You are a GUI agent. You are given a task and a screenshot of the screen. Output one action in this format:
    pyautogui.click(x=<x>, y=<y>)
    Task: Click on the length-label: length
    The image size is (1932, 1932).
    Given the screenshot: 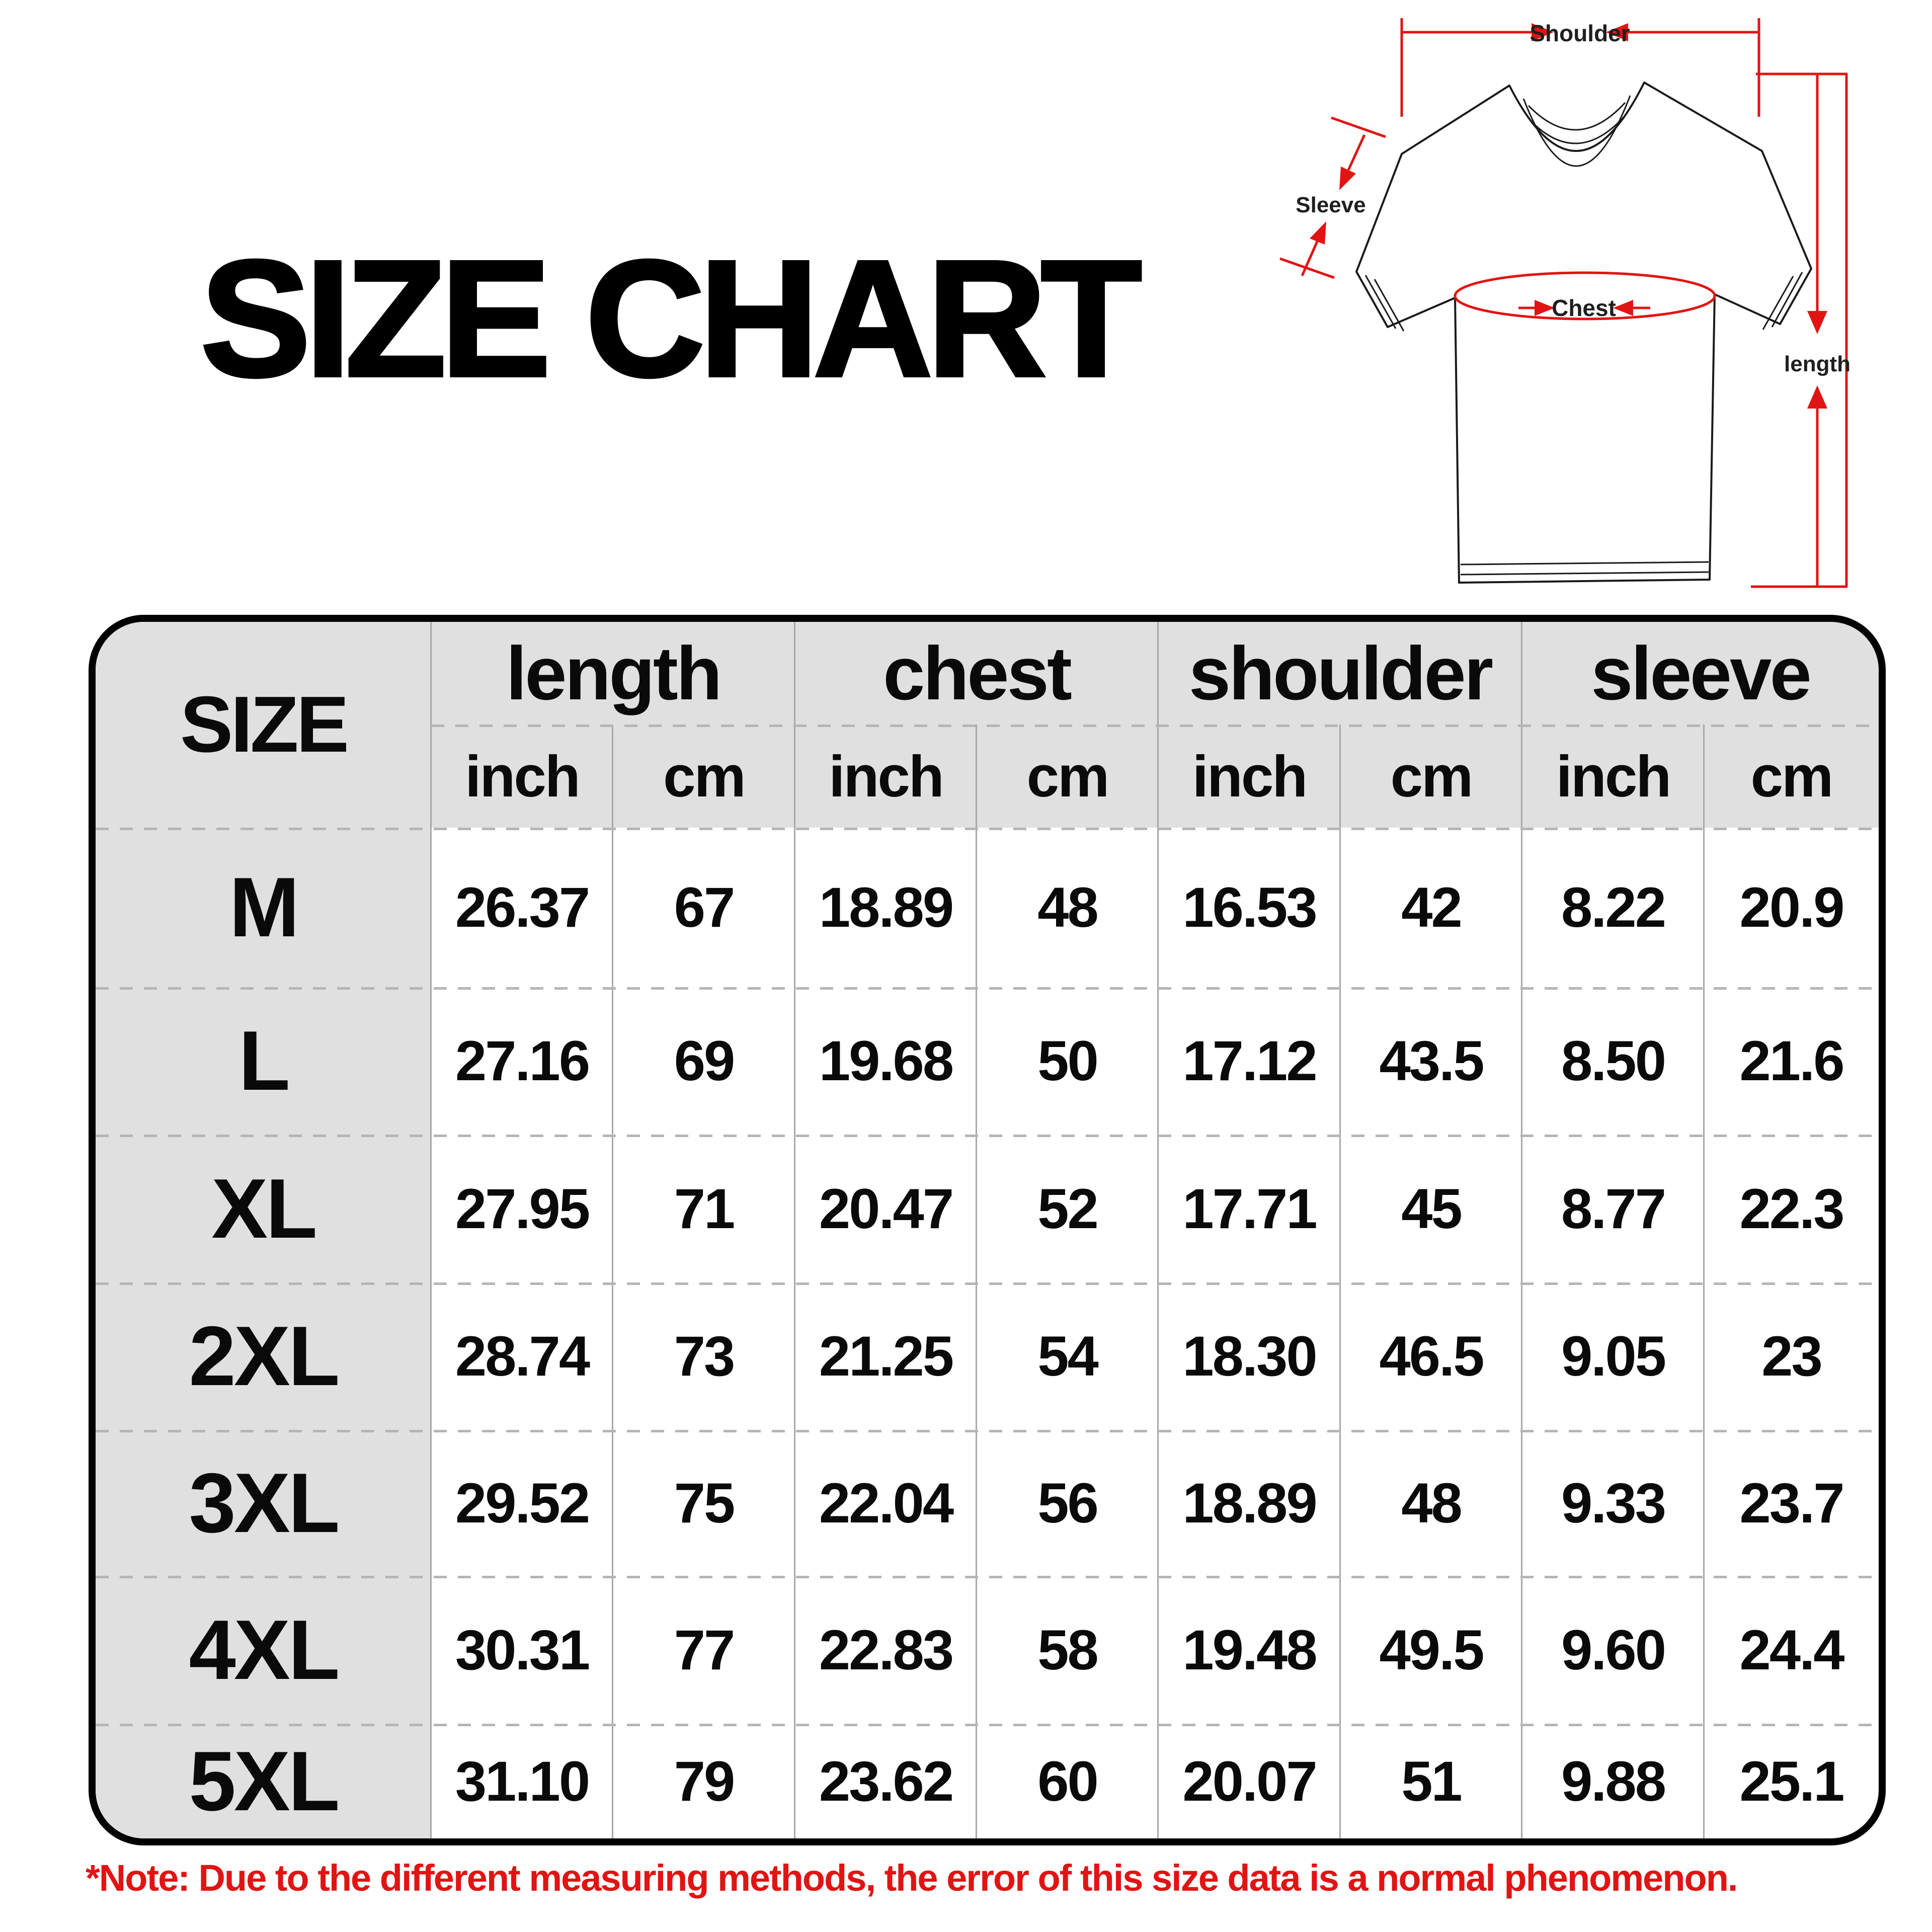 What is the action you would take?
    pyautogui.click(x=1817, y=364)
    